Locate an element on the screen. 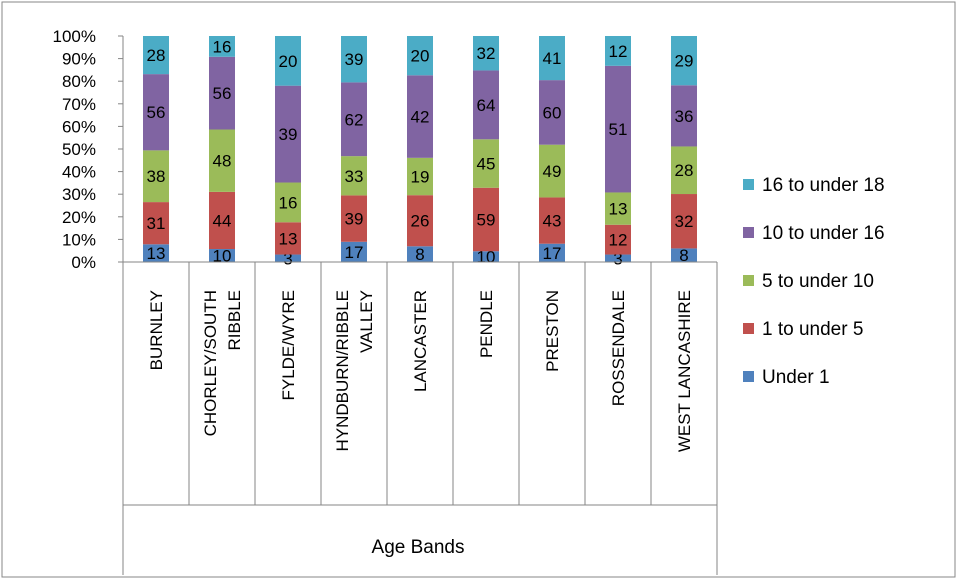 The image size is (957, 584). category-label: FYLDE/WYRE is located at coordinates (288, 345).